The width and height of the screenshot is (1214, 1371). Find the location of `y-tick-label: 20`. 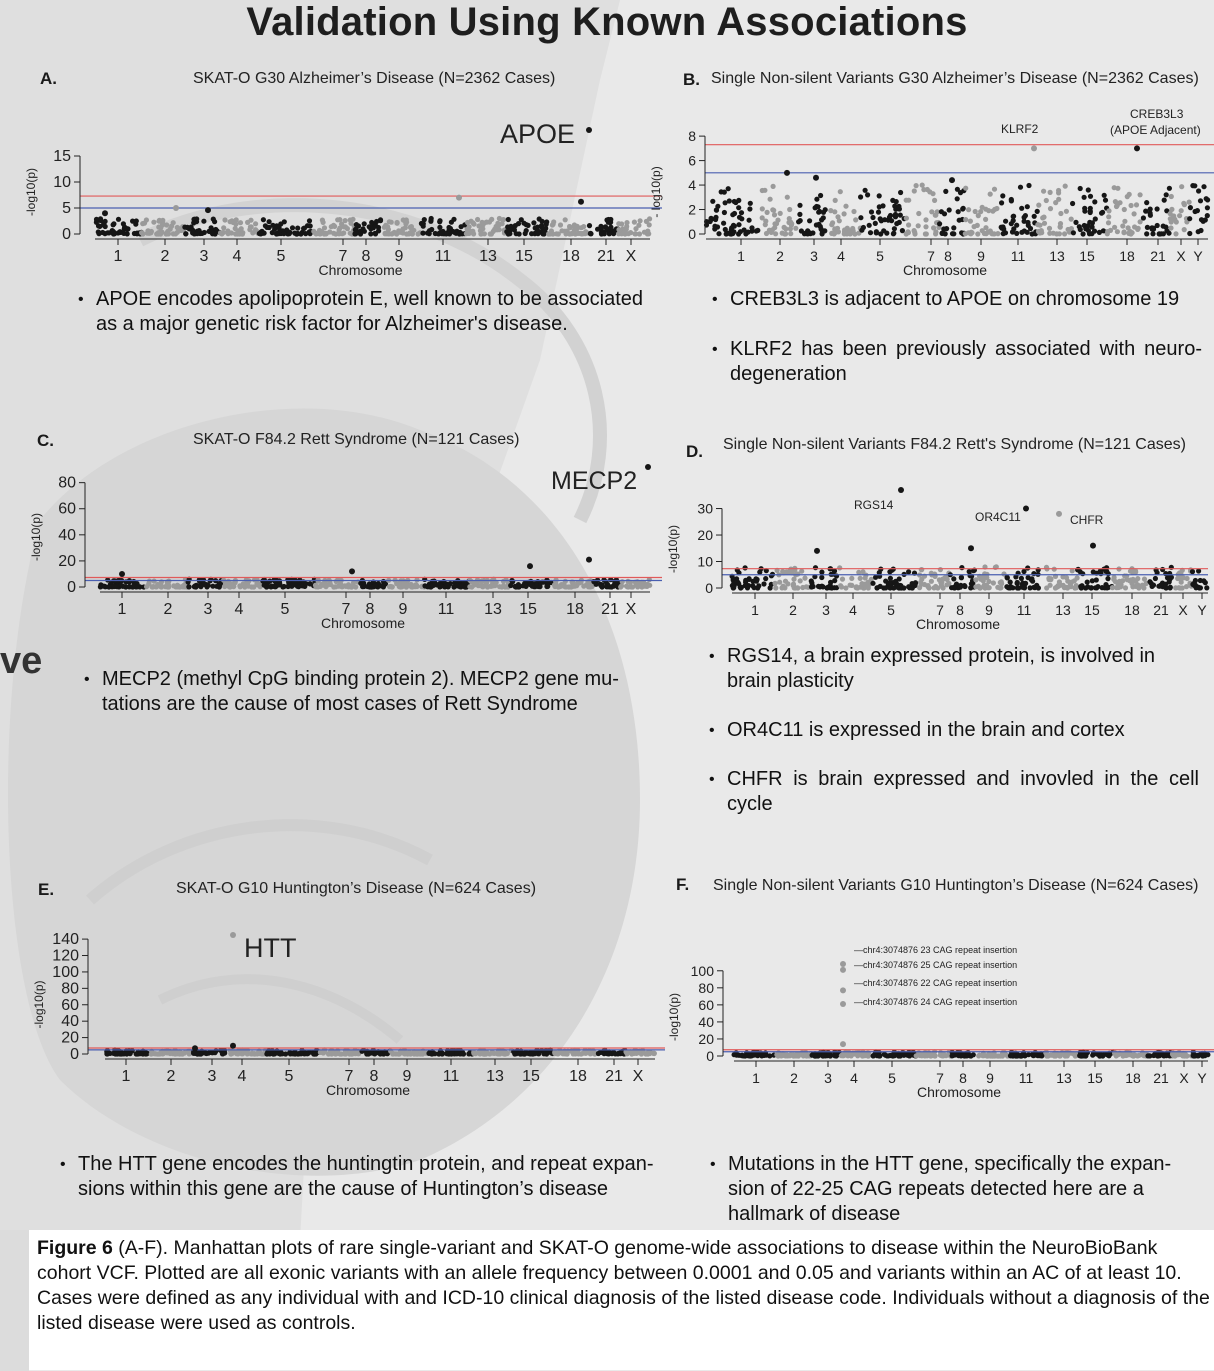

y-tick-label: 20 is located at coordinates (70, 1038).